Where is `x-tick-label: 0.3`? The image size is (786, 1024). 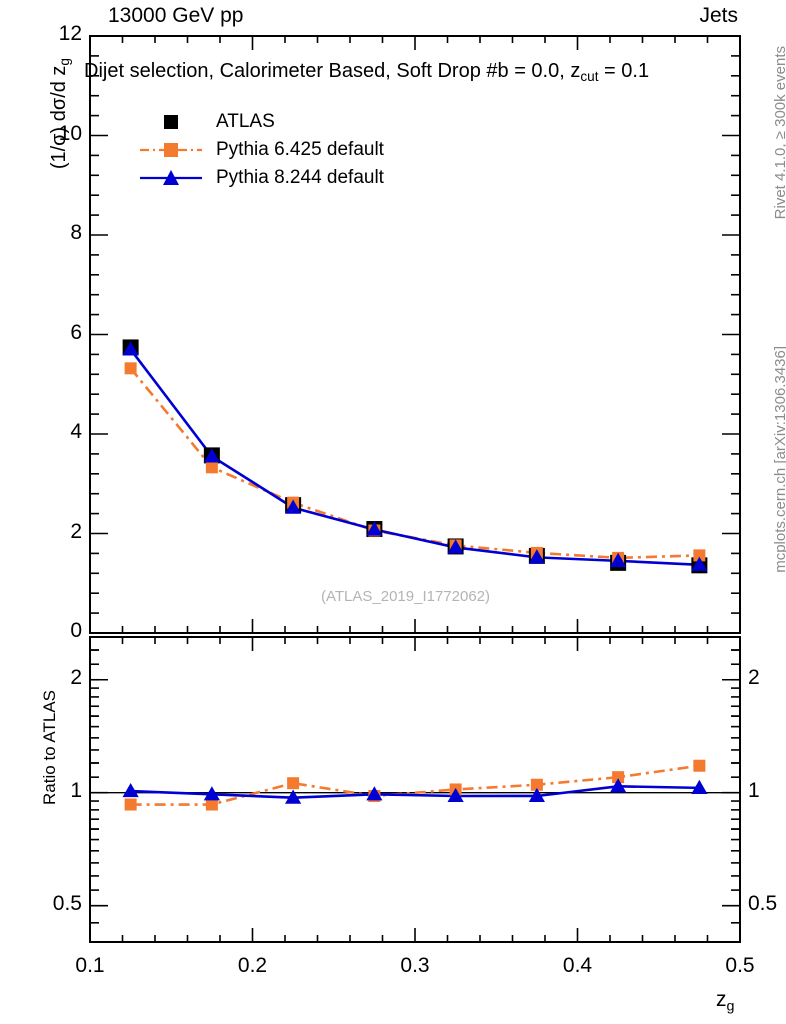
x-tick-label: 0.3 is located at coordinates (415, 965).